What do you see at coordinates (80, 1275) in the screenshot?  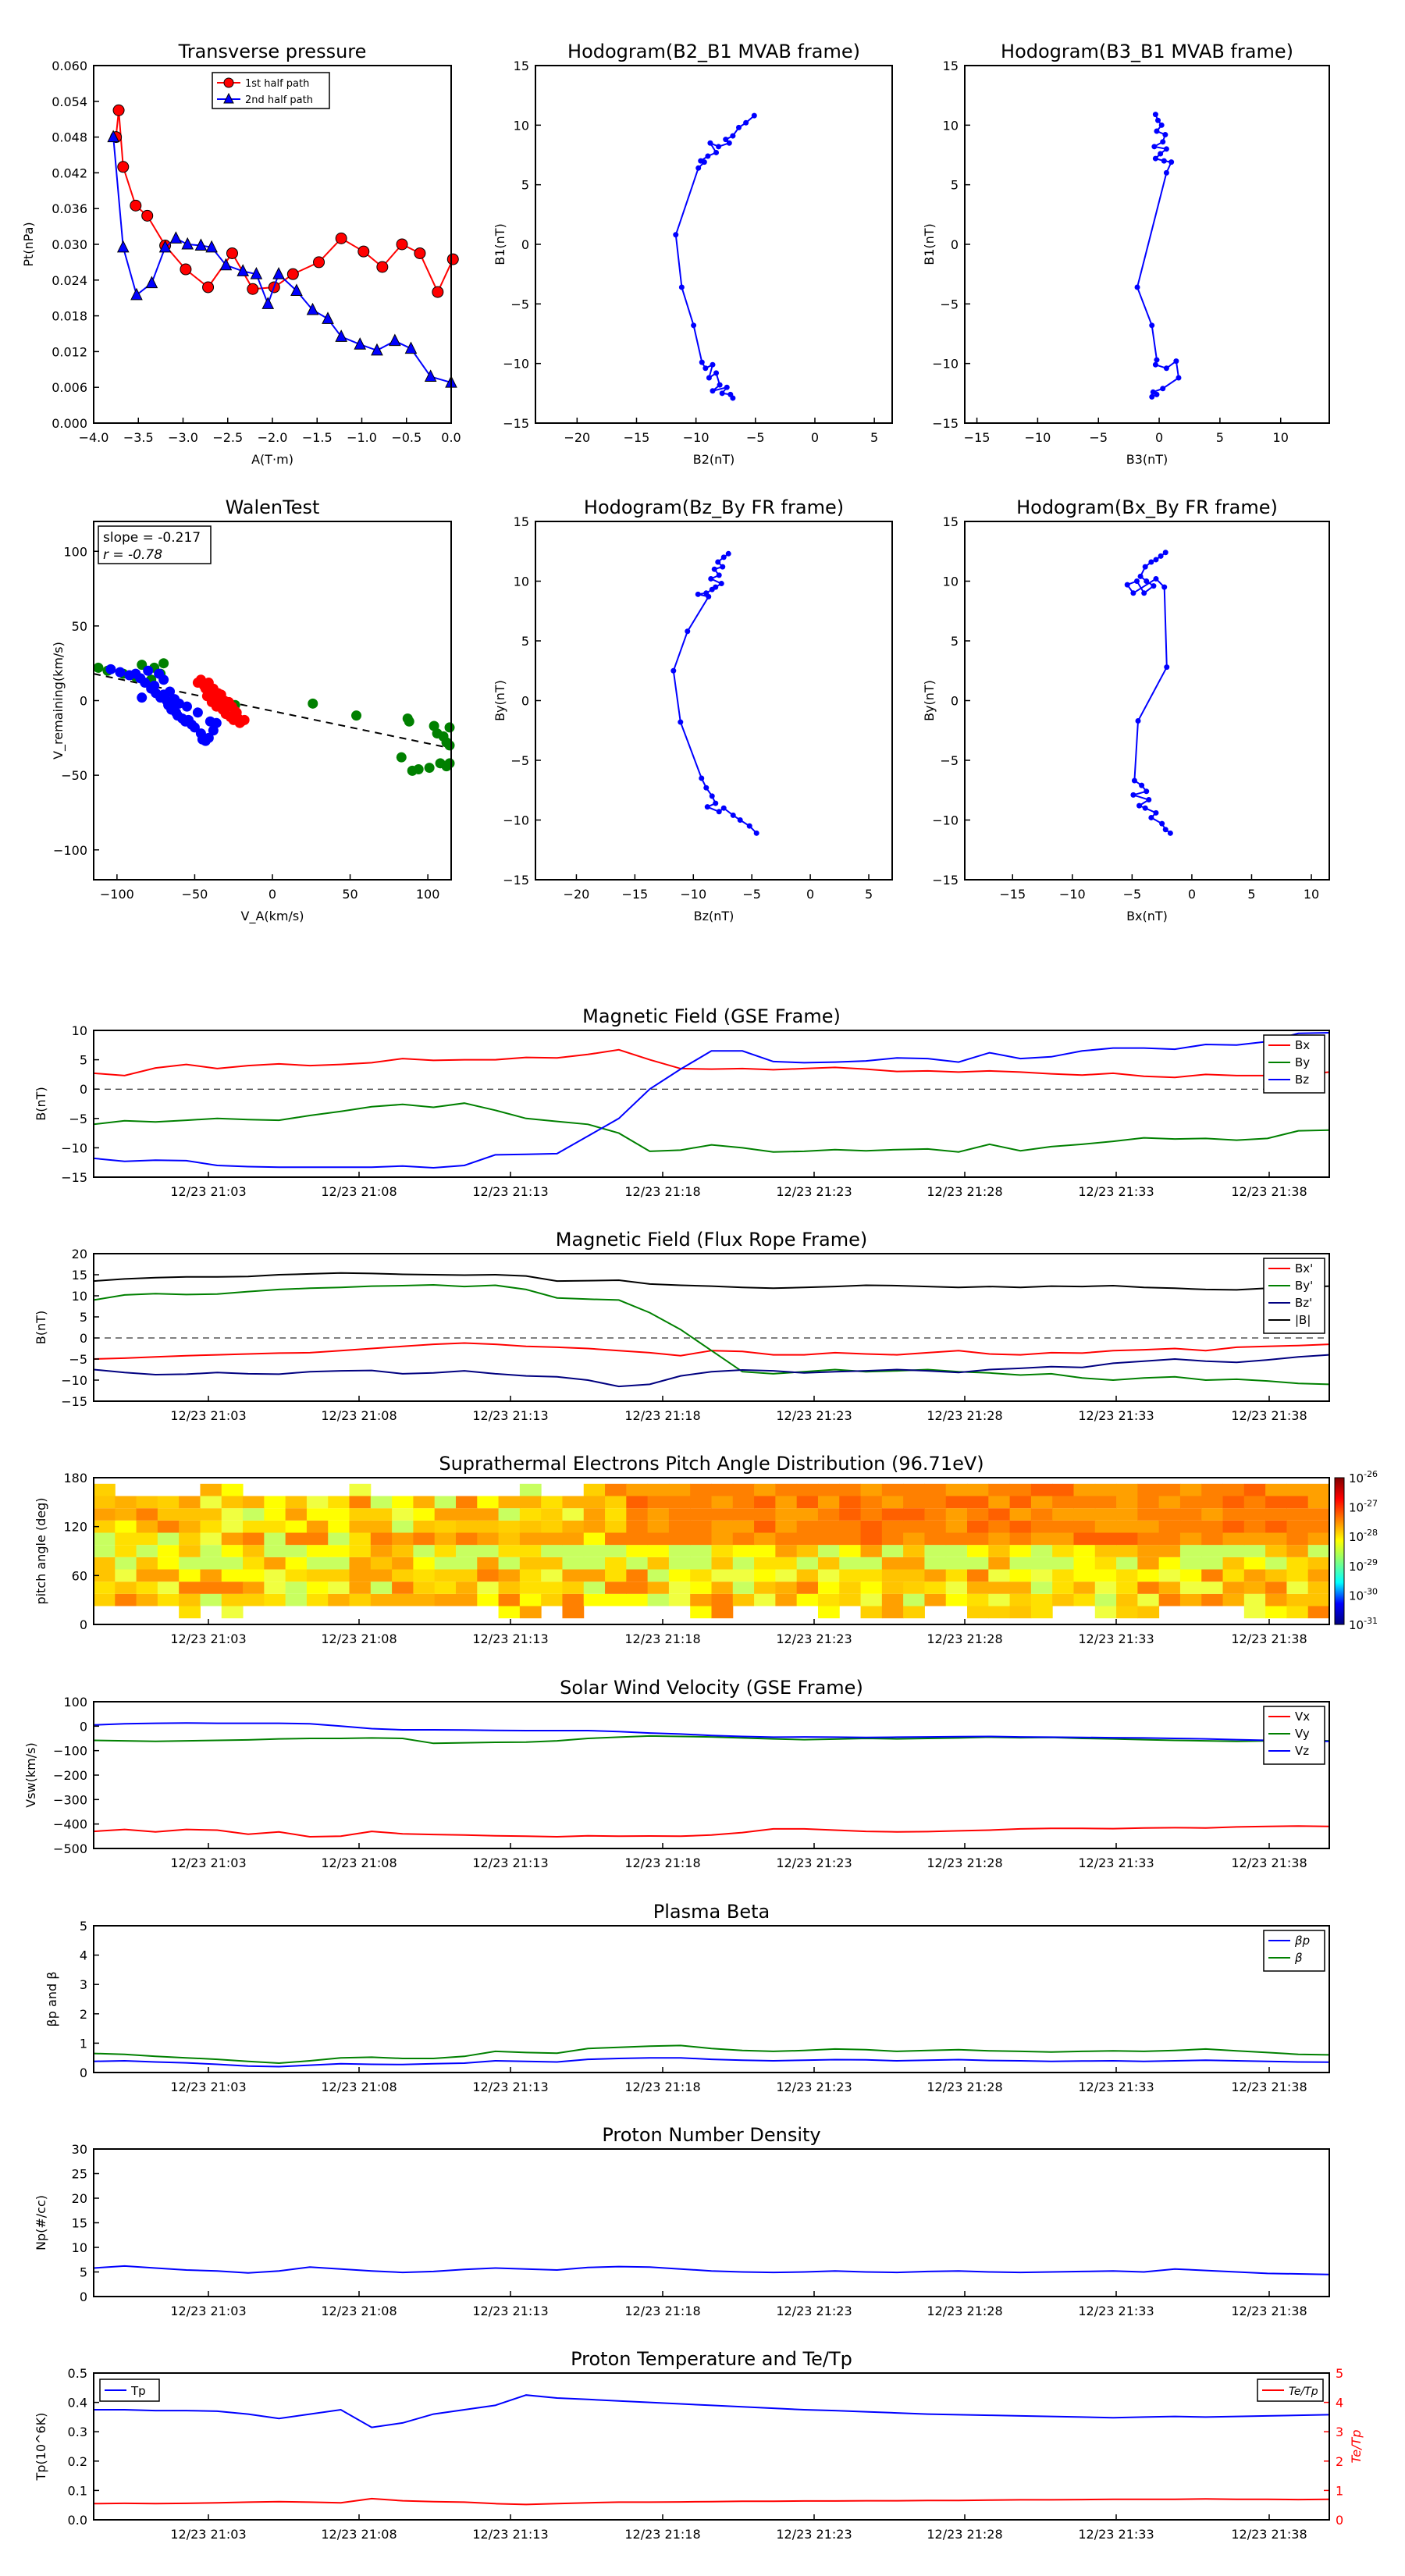 I see `y-tick-label: 15` at bounding box center [80, 1275].